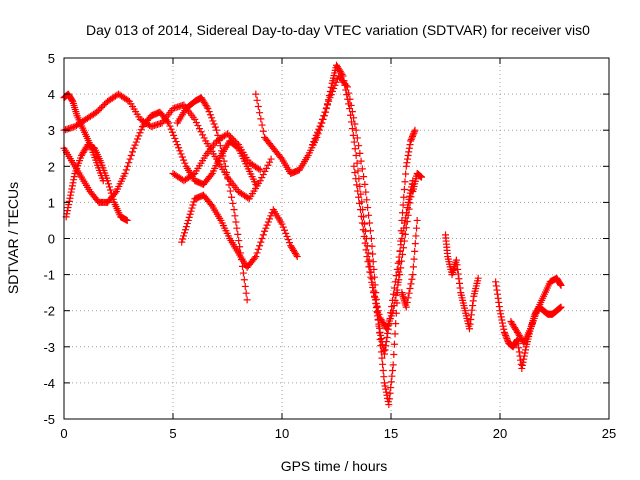 The width and height of the screenshot is (640, 480). Describe the element at coordinates (49, 419) in the screenshot. I see `y-tick-label: -5` at that location.